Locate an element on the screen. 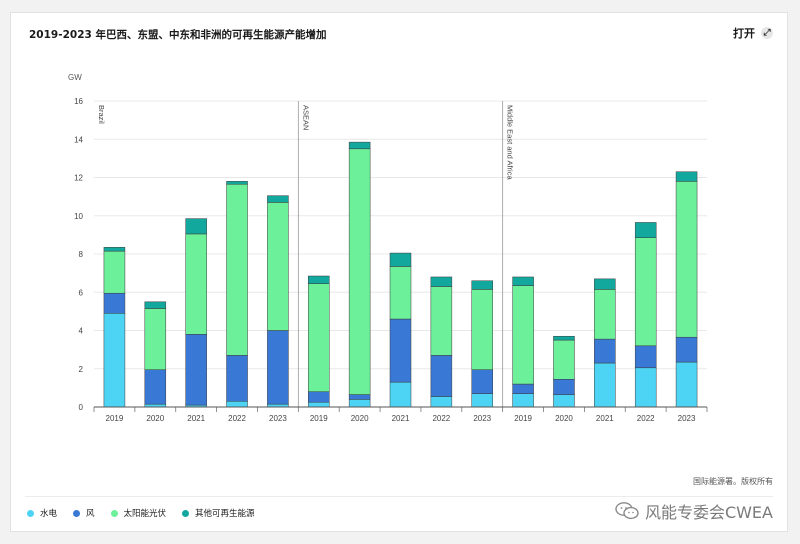 This screenshot has height=544, width=800. legend-dot-other is located at coordinates (186, 513).